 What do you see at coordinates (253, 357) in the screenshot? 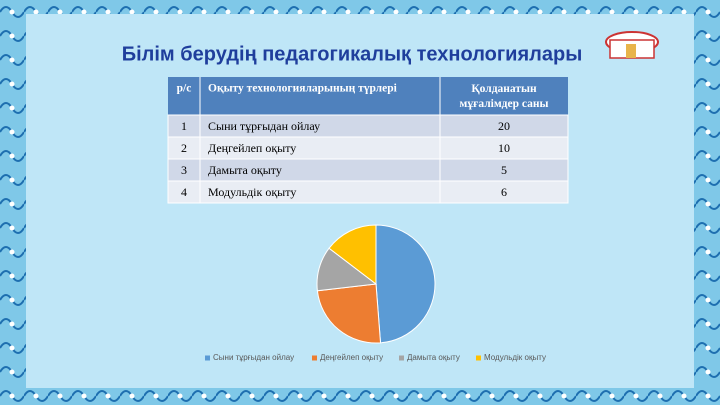
I see `legend-label: Сыни тұрғыдан ойлау` at bounding box center [253, 357].